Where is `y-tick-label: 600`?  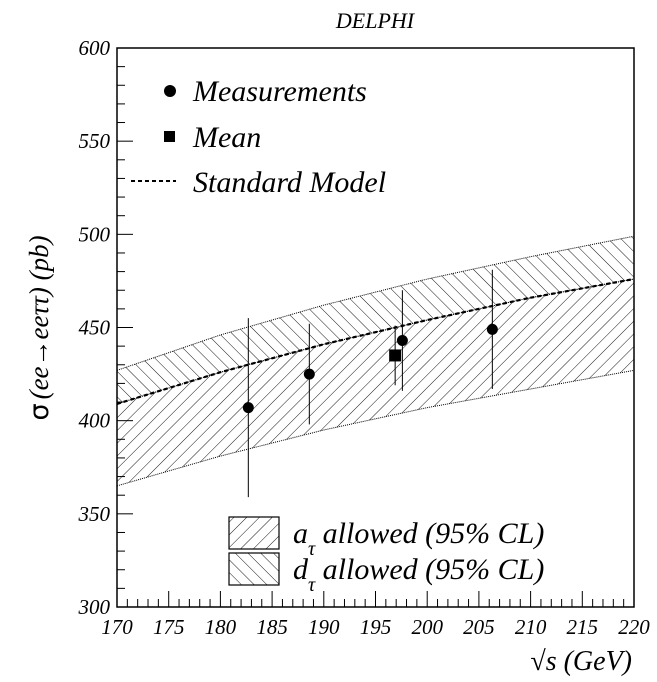 y-tick-label: 600 is located at coordinates (95, 48).